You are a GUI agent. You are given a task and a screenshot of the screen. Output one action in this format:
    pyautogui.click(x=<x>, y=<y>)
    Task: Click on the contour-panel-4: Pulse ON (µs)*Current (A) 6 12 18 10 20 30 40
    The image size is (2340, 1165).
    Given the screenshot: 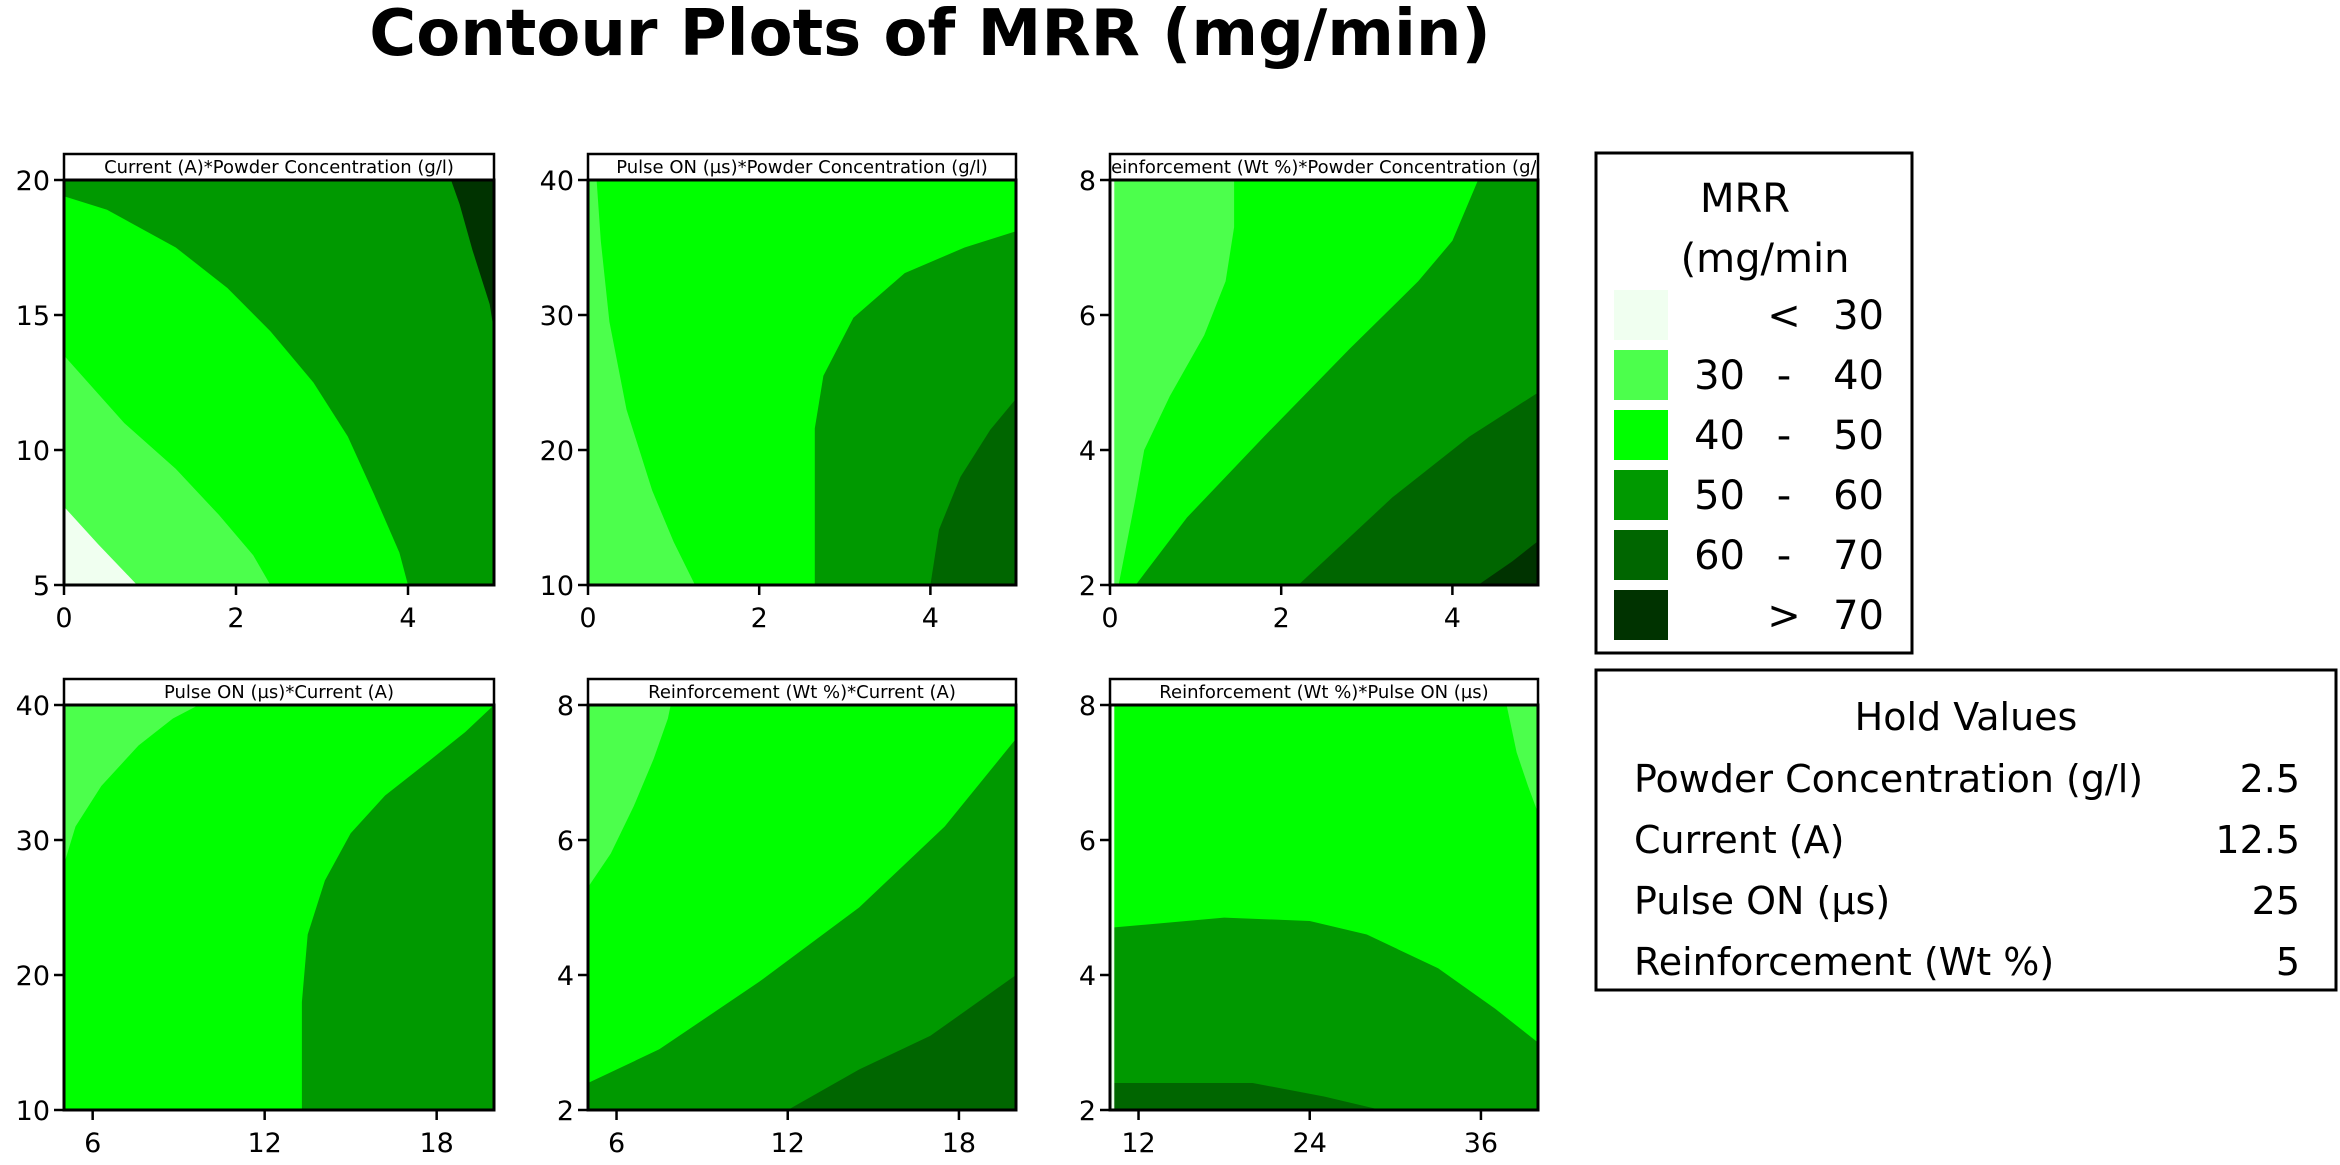 What is the action you would take?
    pyautogui.click(x=256, y=918)
    